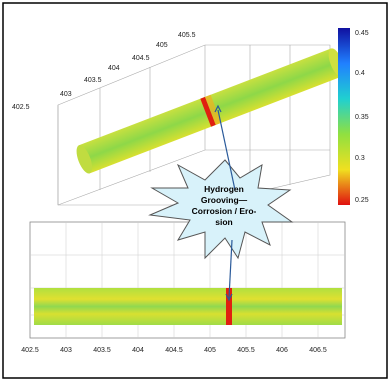 Image resolution: width=391 pixels, height=387 pixels. I want to click on axis-tick-label: 403, so click(66, 94).